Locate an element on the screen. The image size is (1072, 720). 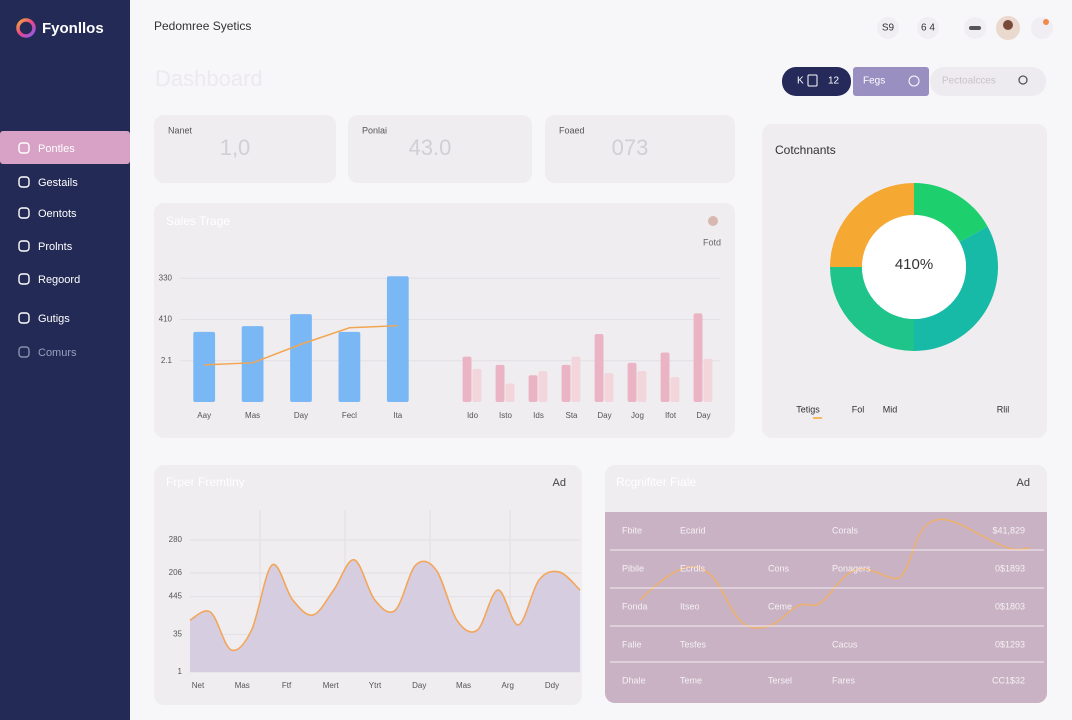
search-icon is located at coordinates (1023, 80).